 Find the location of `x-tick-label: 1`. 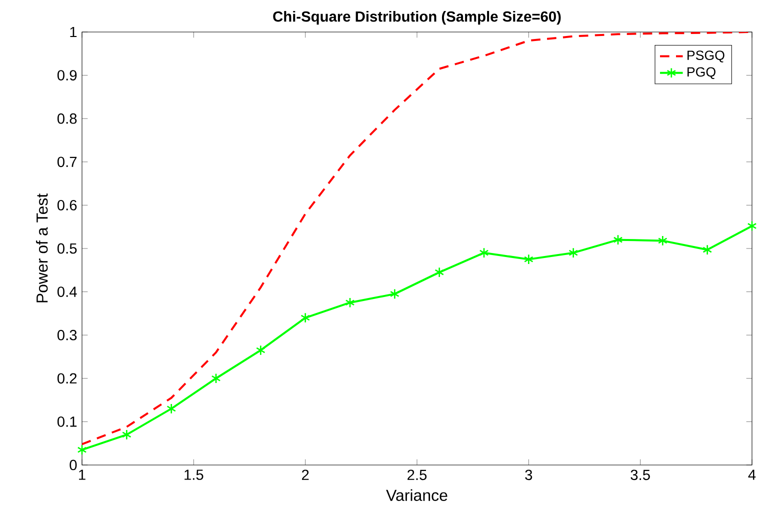

x-tick-label: 1 is located at coordinates (82, 475).